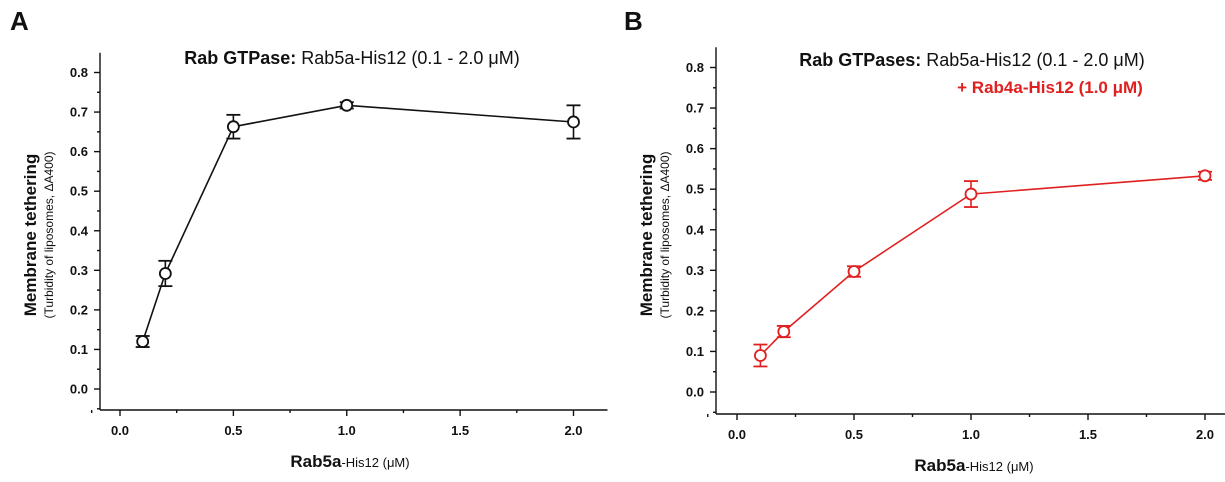  Describe the element at coordinates (19, 21) in the screenshot. I see `panel-letter: A` at that location.